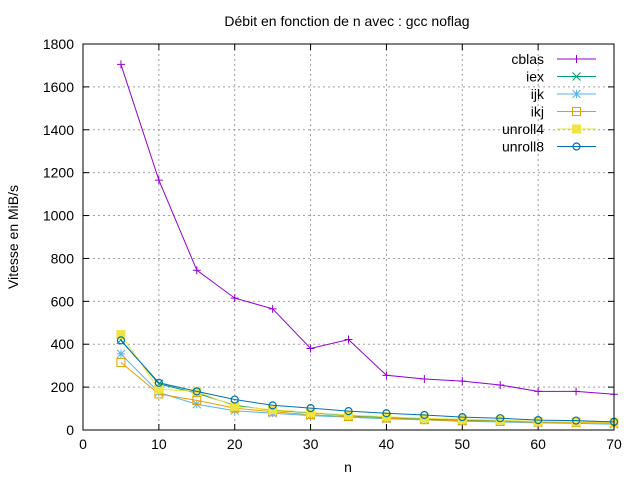 This screenshot has width=640, height=480. Describe the element at coordinates (549, 129) in the screenshot. I see `legend-item-unroll4: unroll4` at that location.